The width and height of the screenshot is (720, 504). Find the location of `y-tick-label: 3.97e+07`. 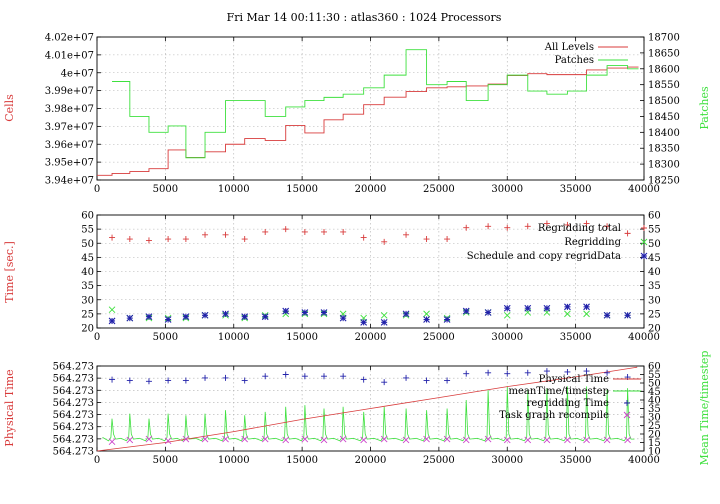

y-tick-label: 3.97e+07 is located at coordinates (69, 127).